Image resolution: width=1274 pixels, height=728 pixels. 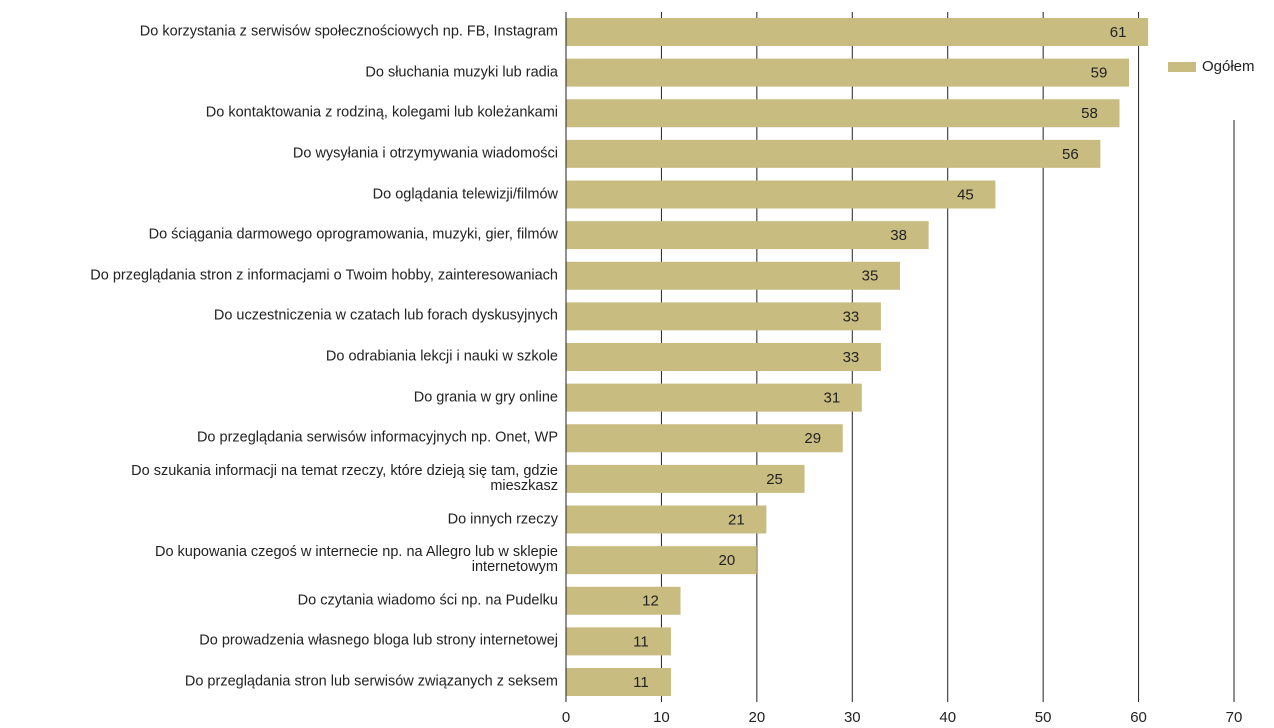 I want to click on legend-swatch, so click(x=1182, y=67).